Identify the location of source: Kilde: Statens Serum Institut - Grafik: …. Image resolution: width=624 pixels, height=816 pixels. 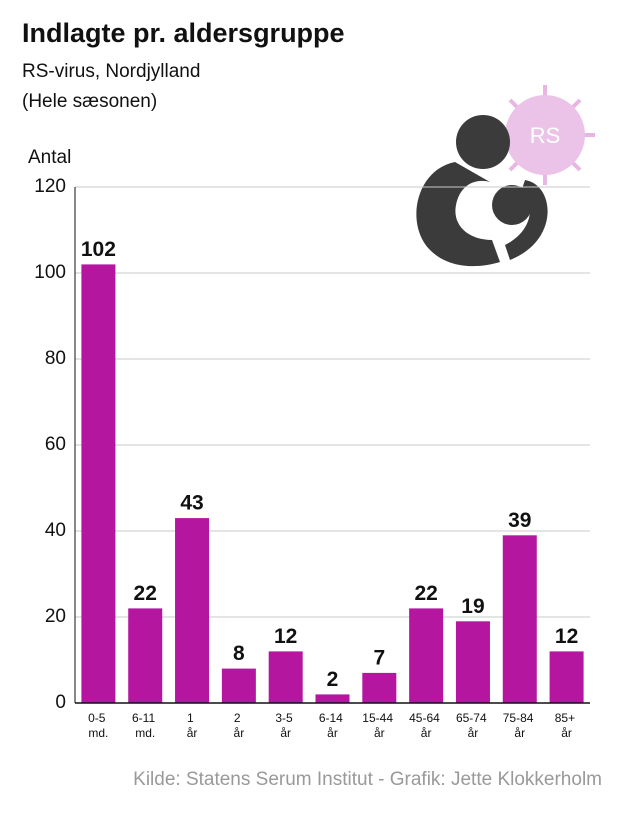
(367, 779).